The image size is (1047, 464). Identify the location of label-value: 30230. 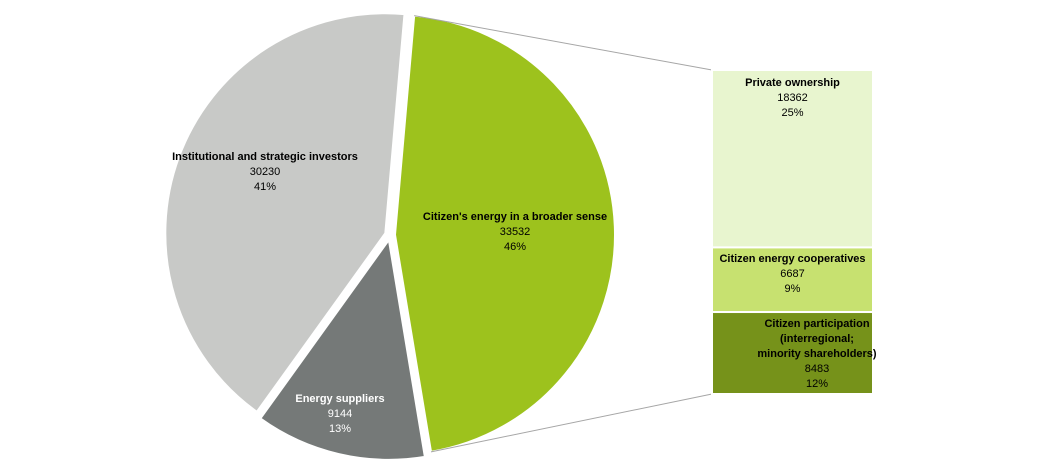
(265, 172).